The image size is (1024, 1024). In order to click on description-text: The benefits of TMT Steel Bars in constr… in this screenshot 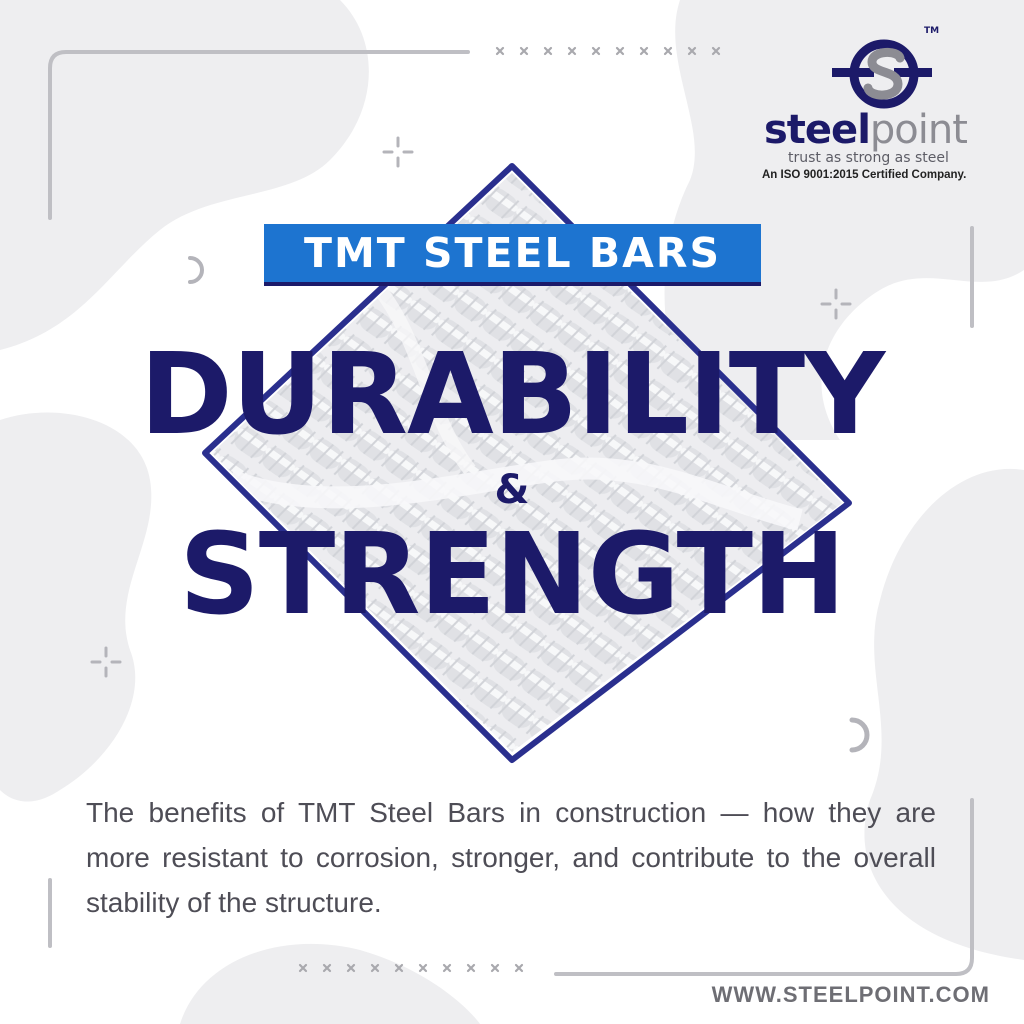, I will do `click(511, 857)`.